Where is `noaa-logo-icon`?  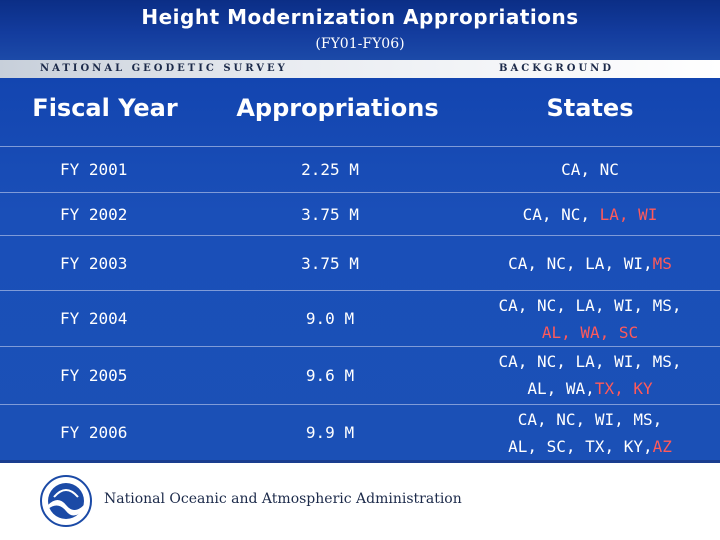
noaa-logo-icon is located at coordinates (66, 501).